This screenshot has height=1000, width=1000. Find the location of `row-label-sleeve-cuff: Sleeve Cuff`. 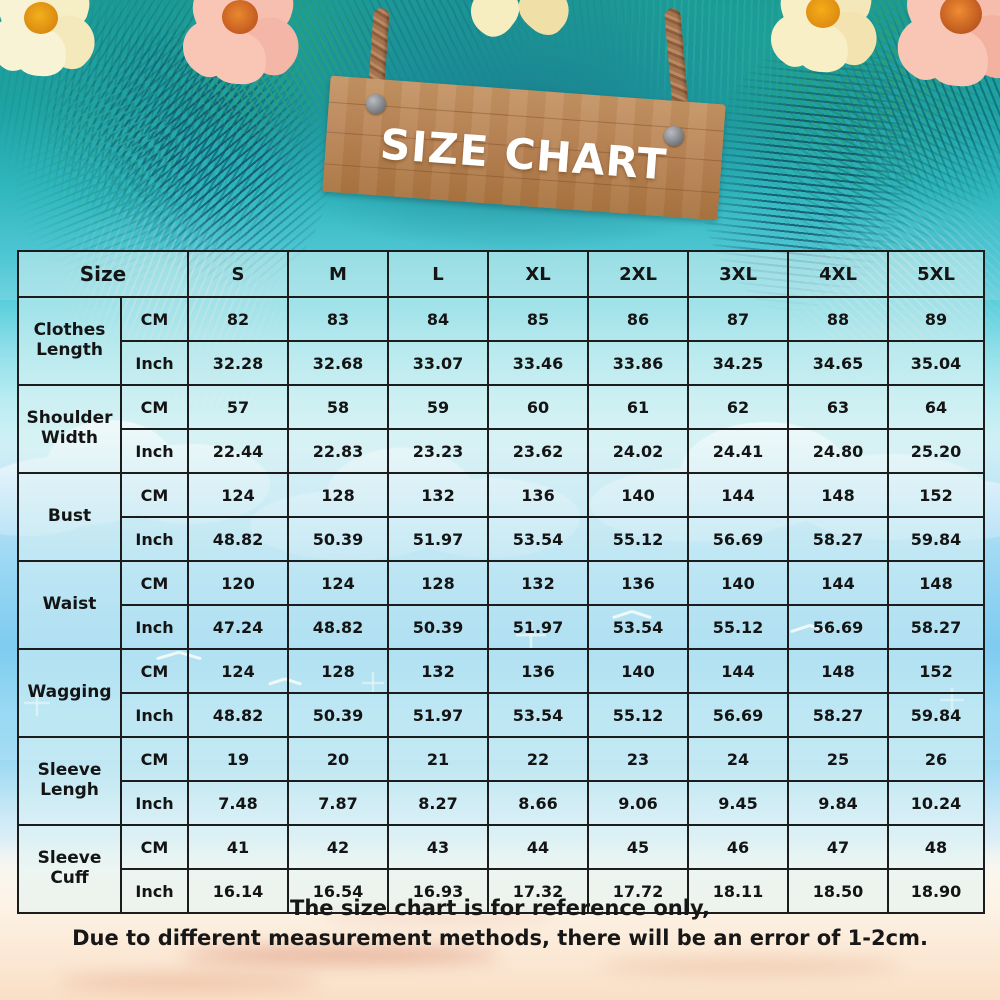

row-label-sleeve-cuff: Sleeve Cuff is located at coordinates (69, 869).